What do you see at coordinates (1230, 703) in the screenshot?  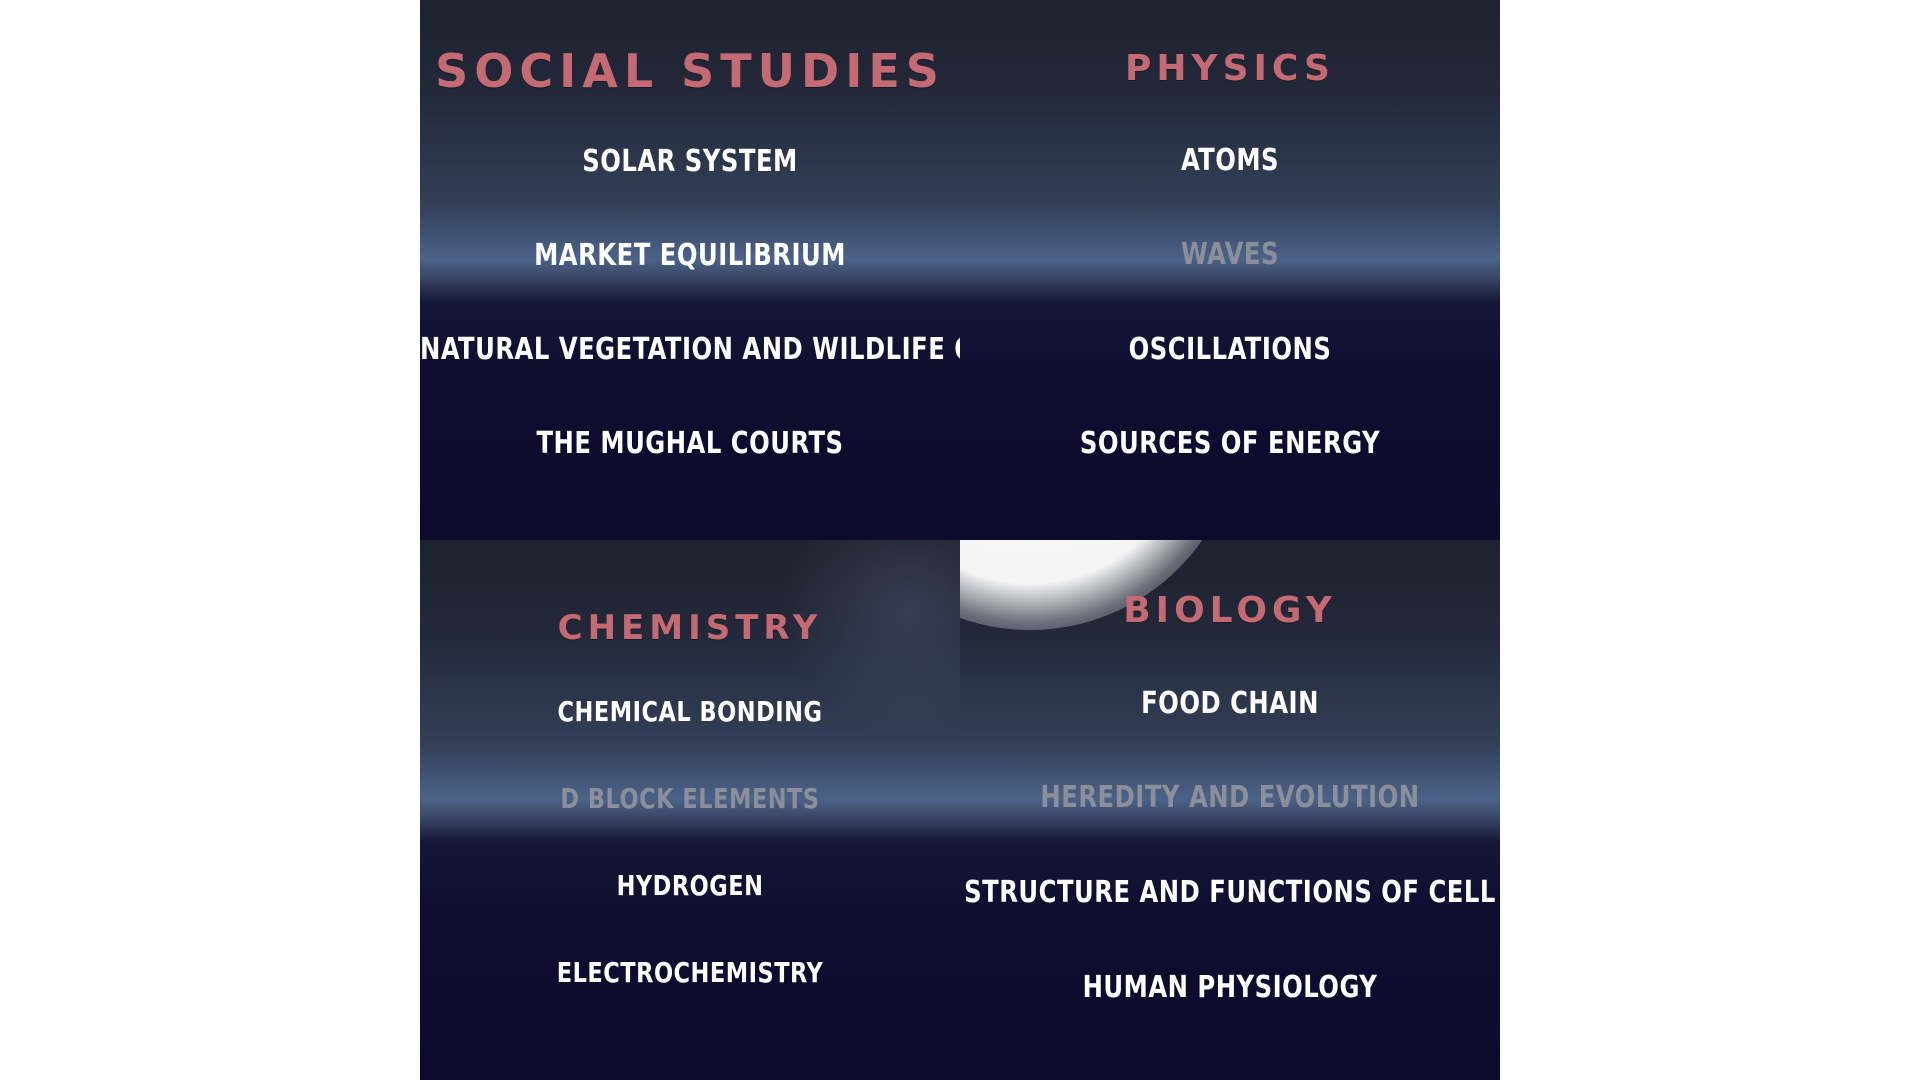 I see `topic-food-chain: FOOD CHAIN` at bounding box center [1230, 703].